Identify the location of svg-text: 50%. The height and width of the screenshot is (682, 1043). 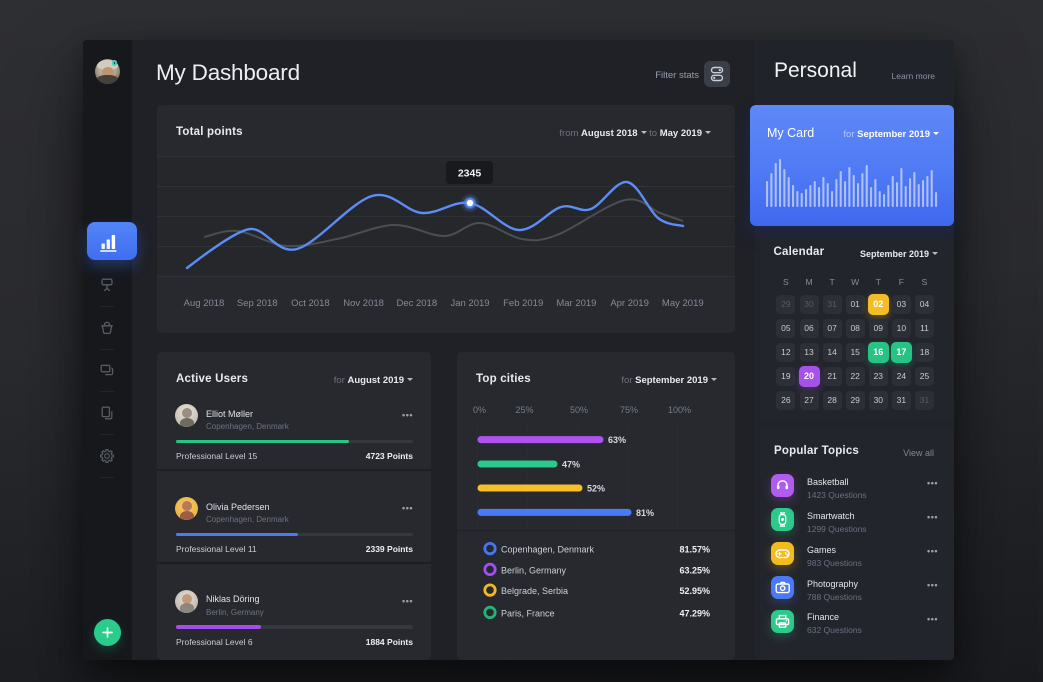
(579, 410).